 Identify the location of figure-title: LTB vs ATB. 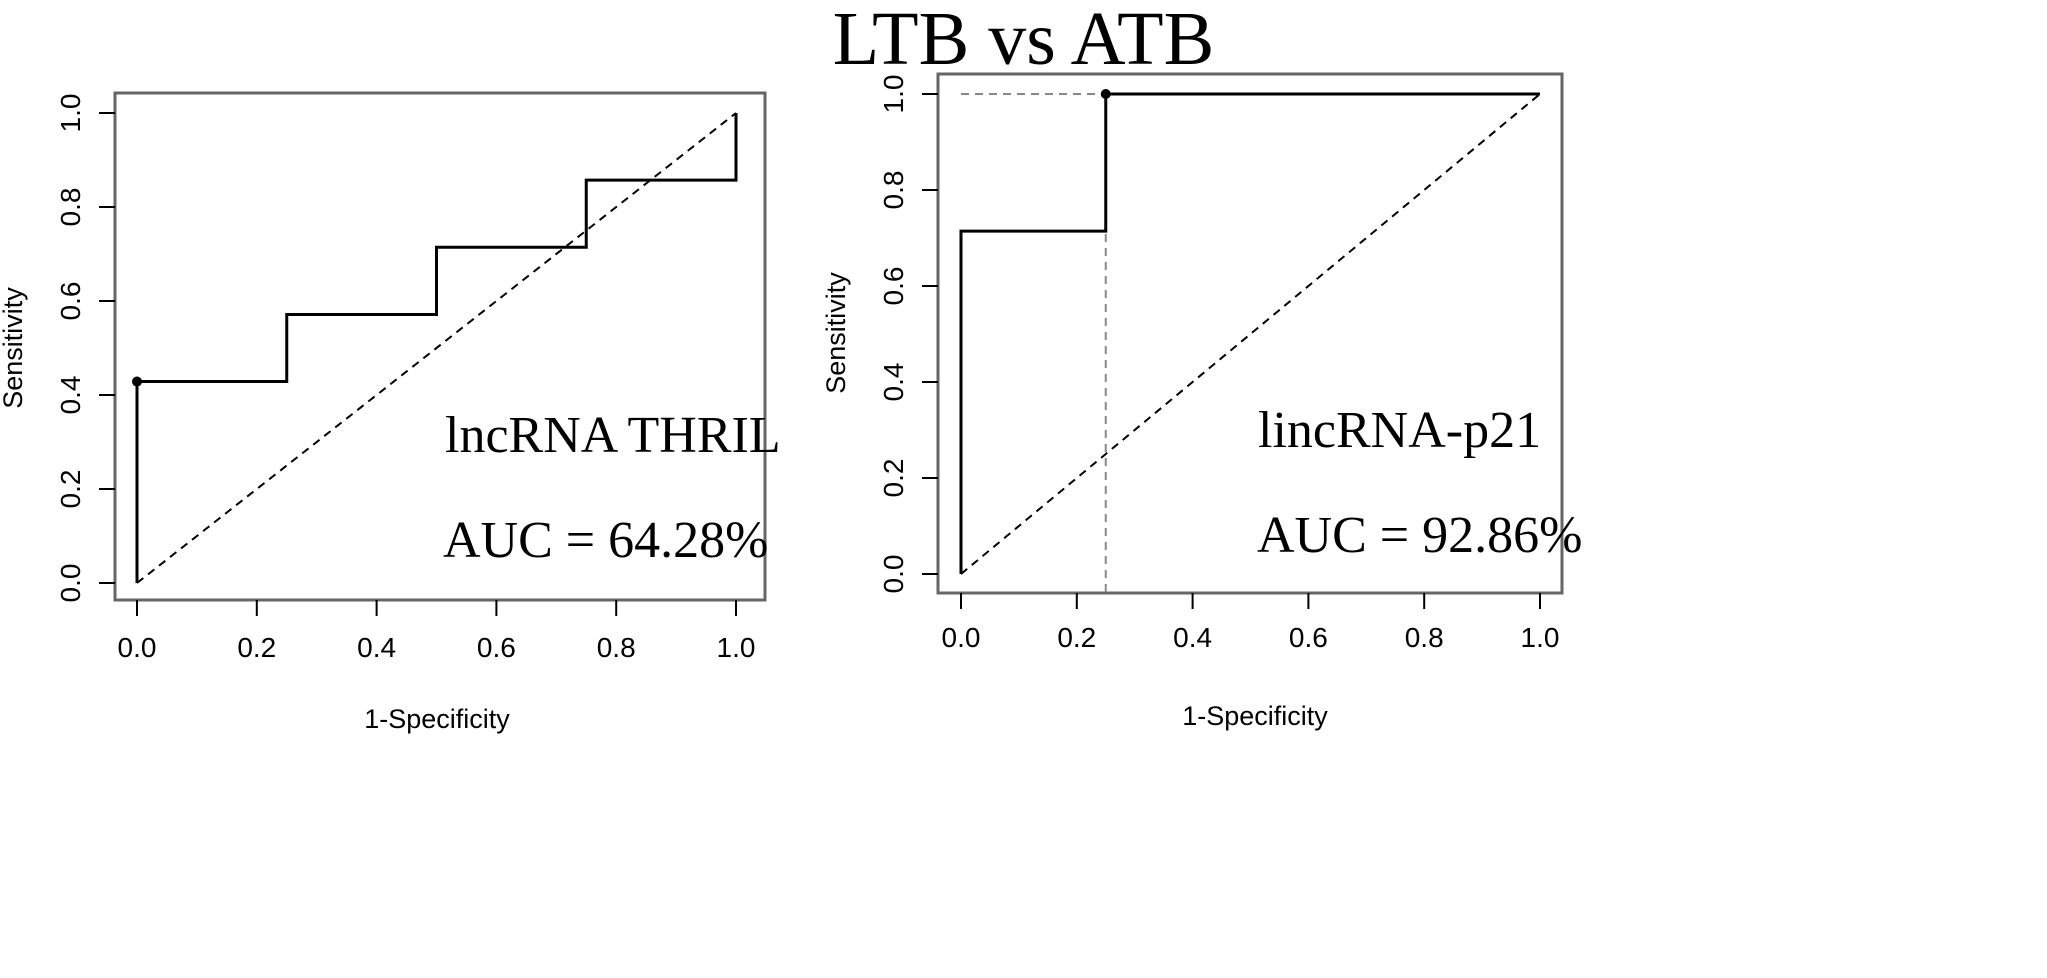
(1023, 40).